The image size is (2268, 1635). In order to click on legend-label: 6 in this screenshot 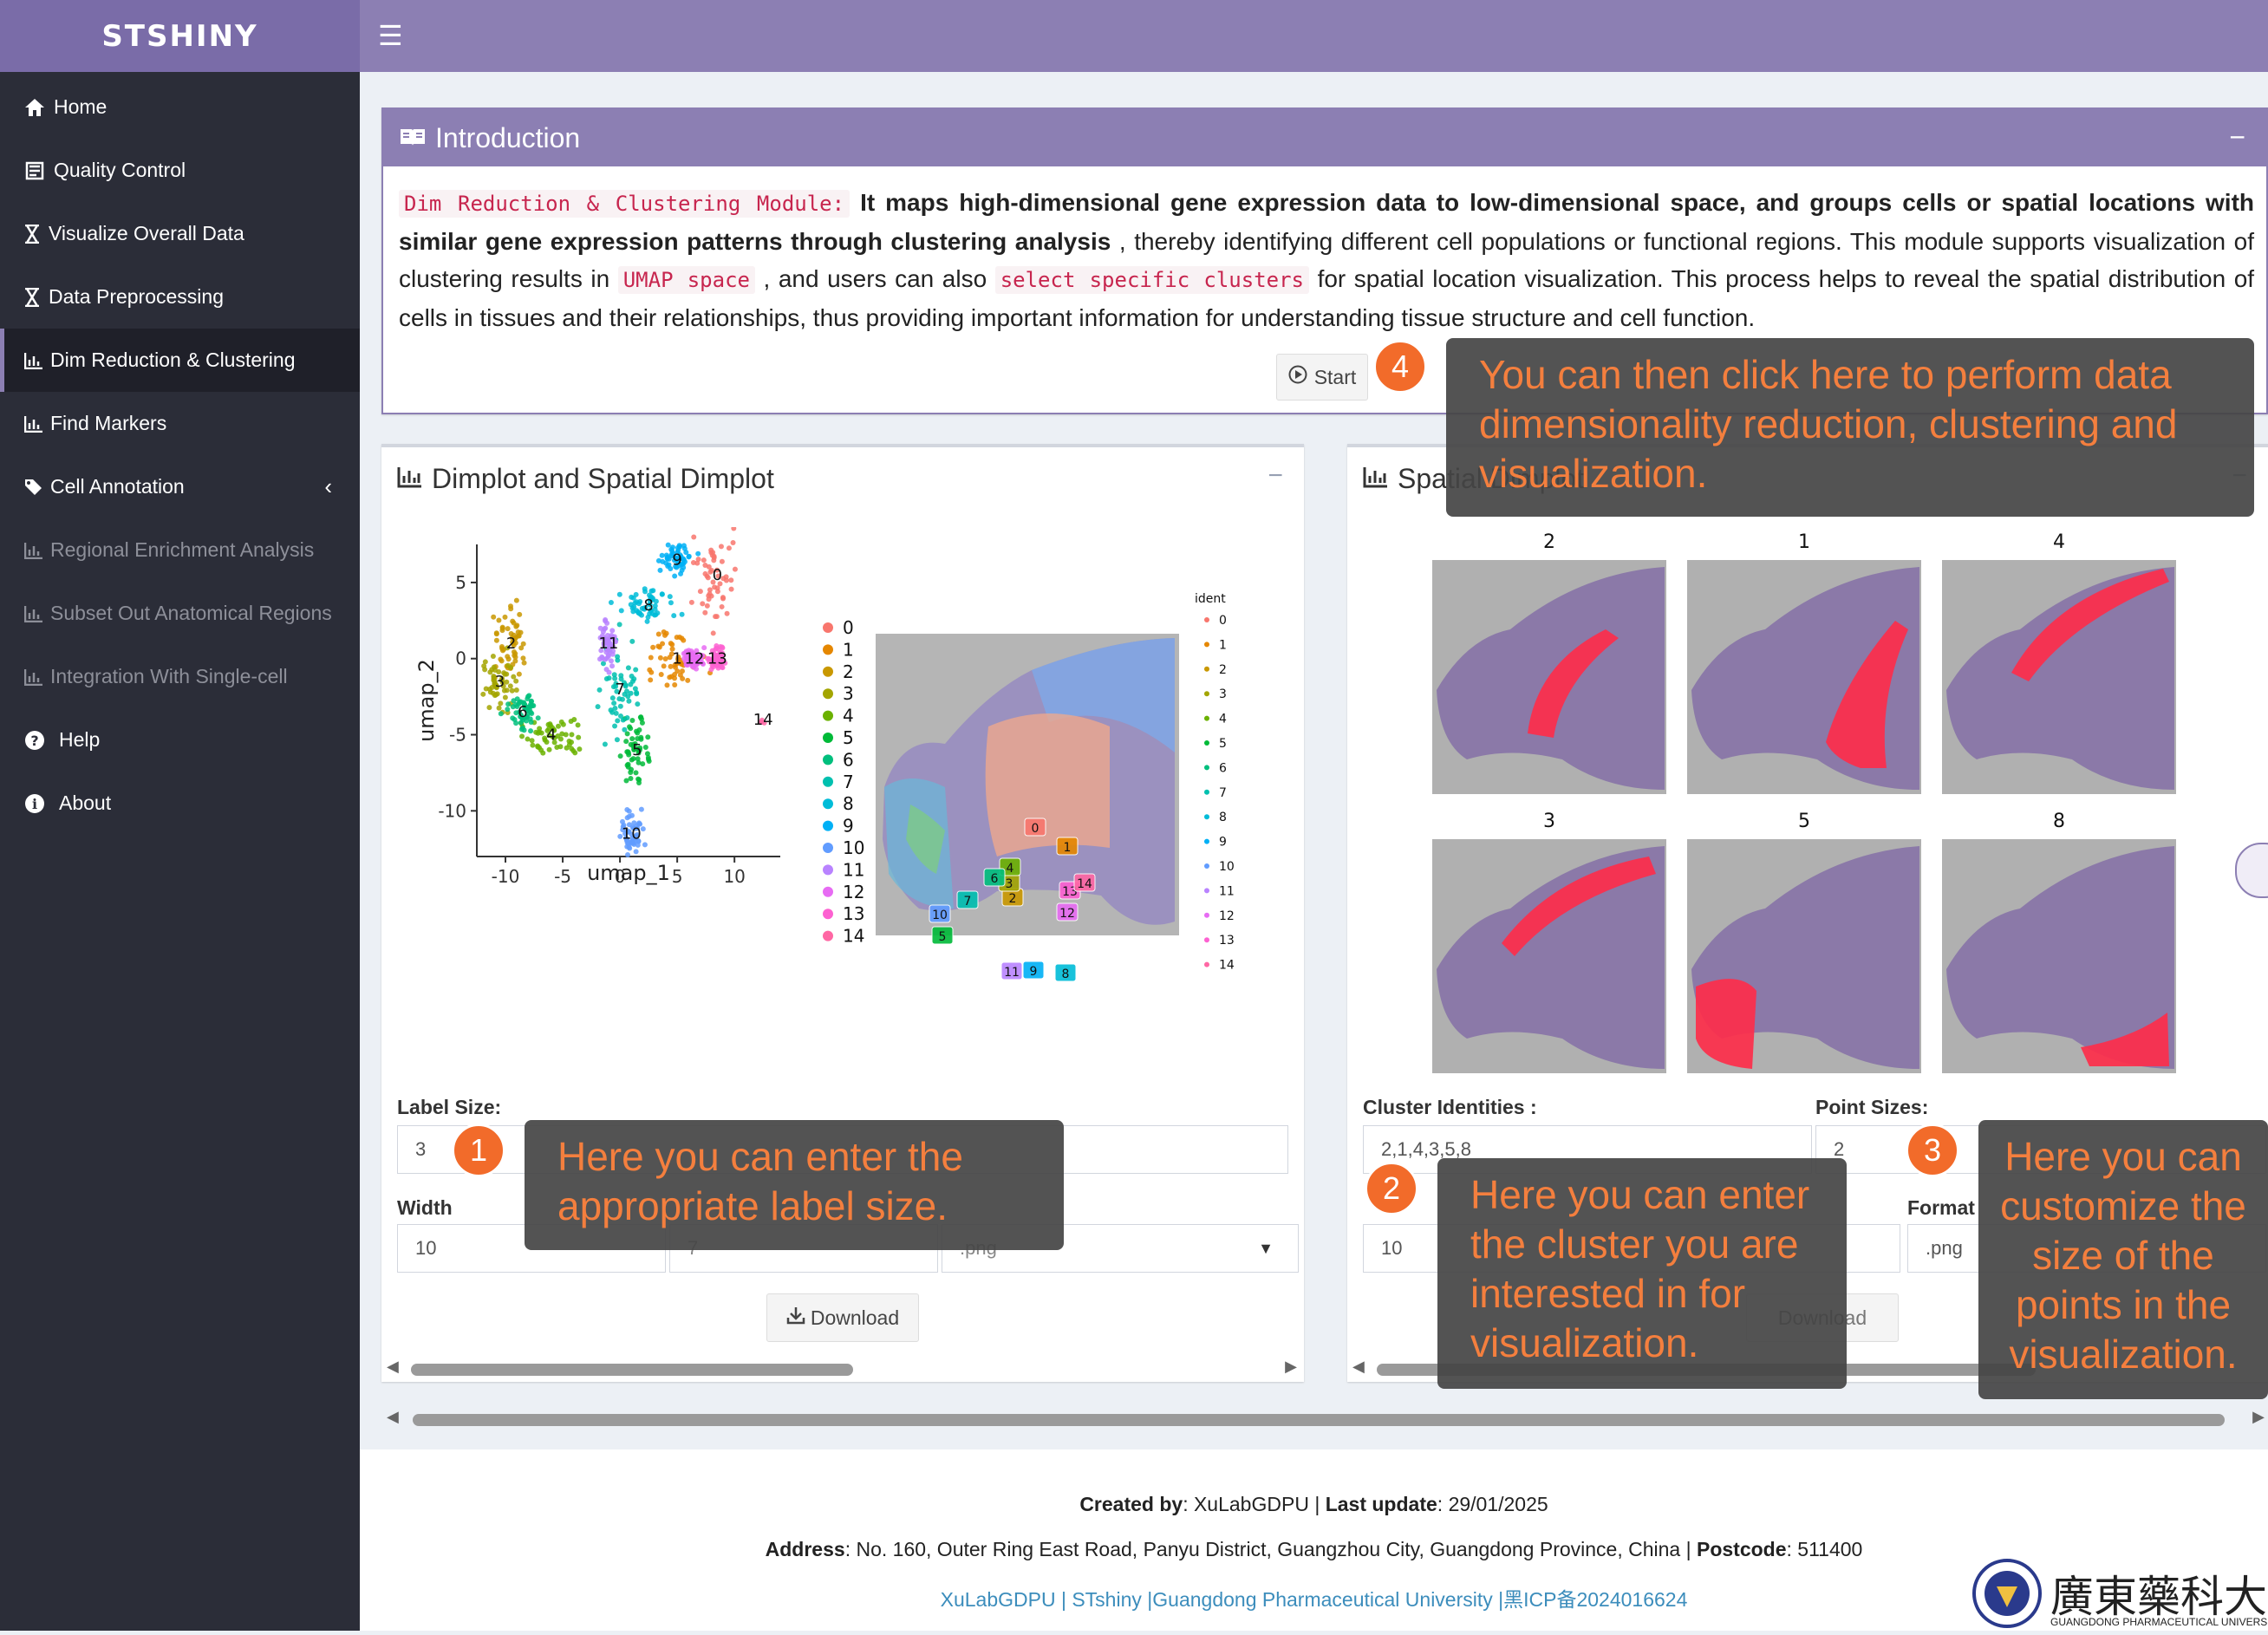, I will do `click(848, 759)`.